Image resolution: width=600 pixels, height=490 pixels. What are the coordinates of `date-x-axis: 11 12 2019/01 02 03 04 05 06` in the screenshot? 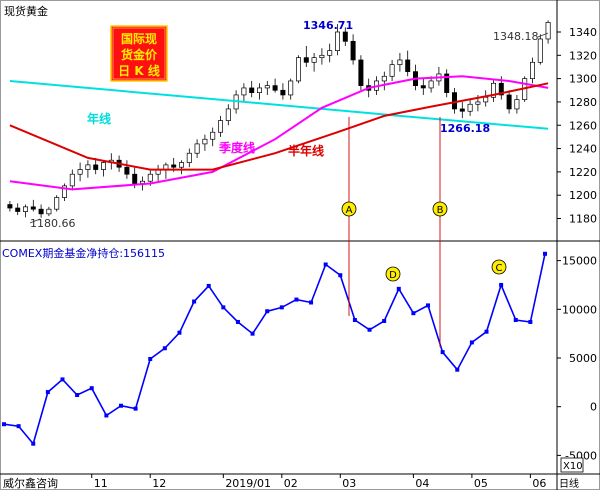 It's located at (318, 482).